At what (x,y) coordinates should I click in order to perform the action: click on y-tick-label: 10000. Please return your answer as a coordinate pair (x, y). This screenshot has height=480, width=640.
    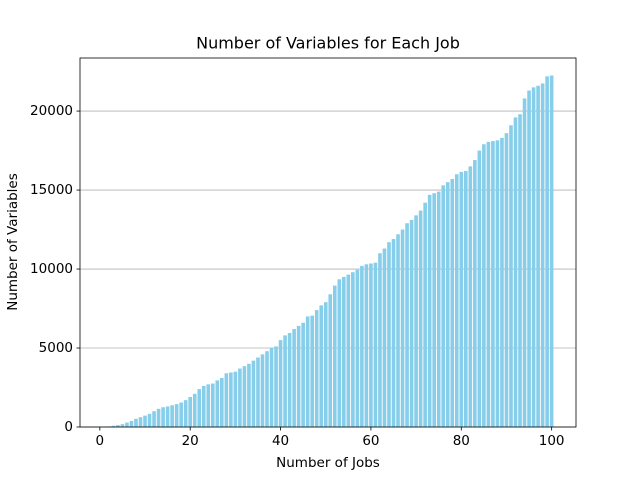
    Looking at the image, I should click on (51, 269).